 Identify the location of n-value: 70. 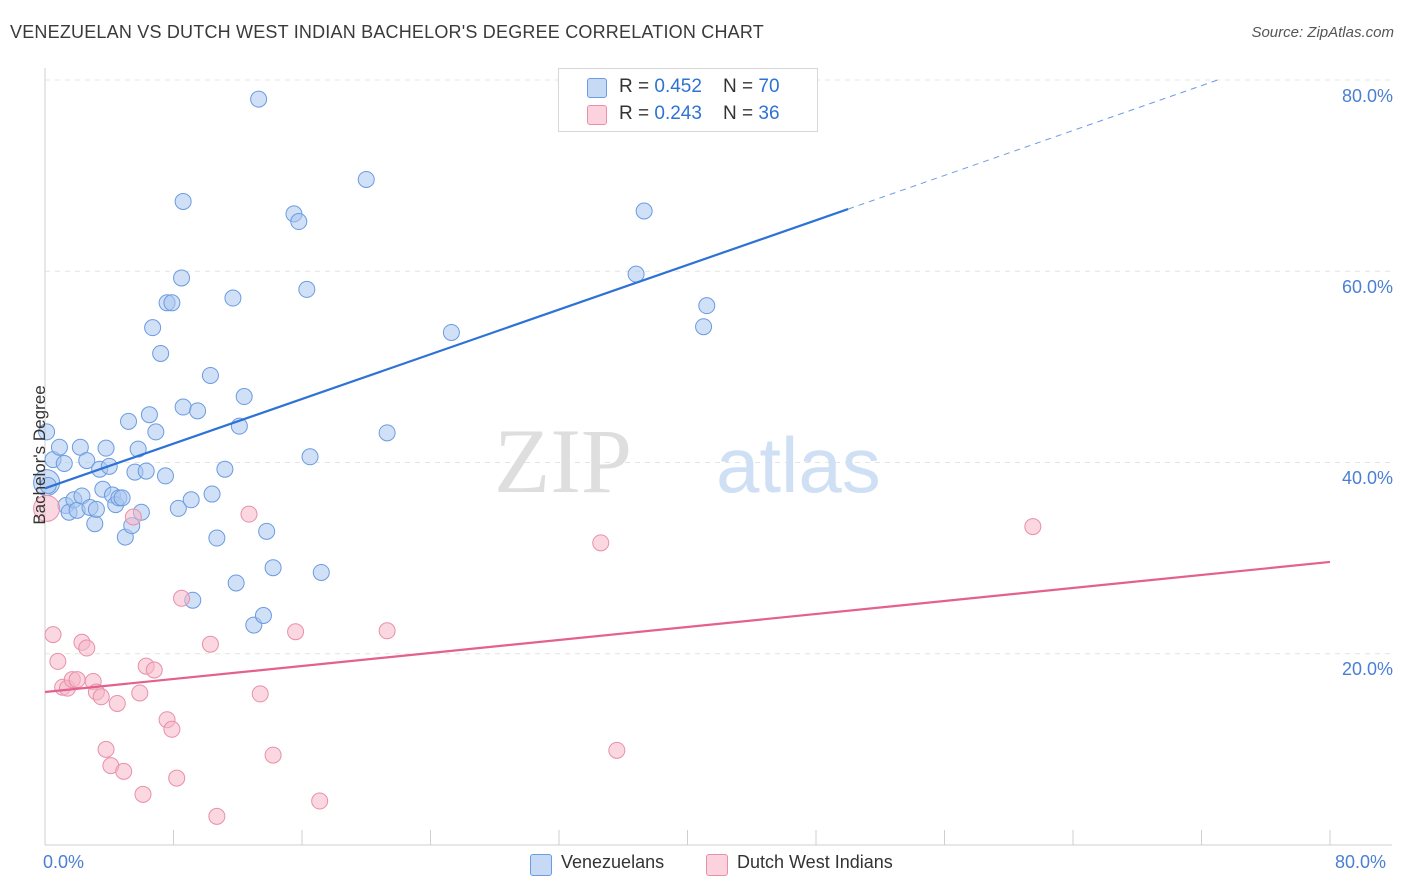
(769, 86).